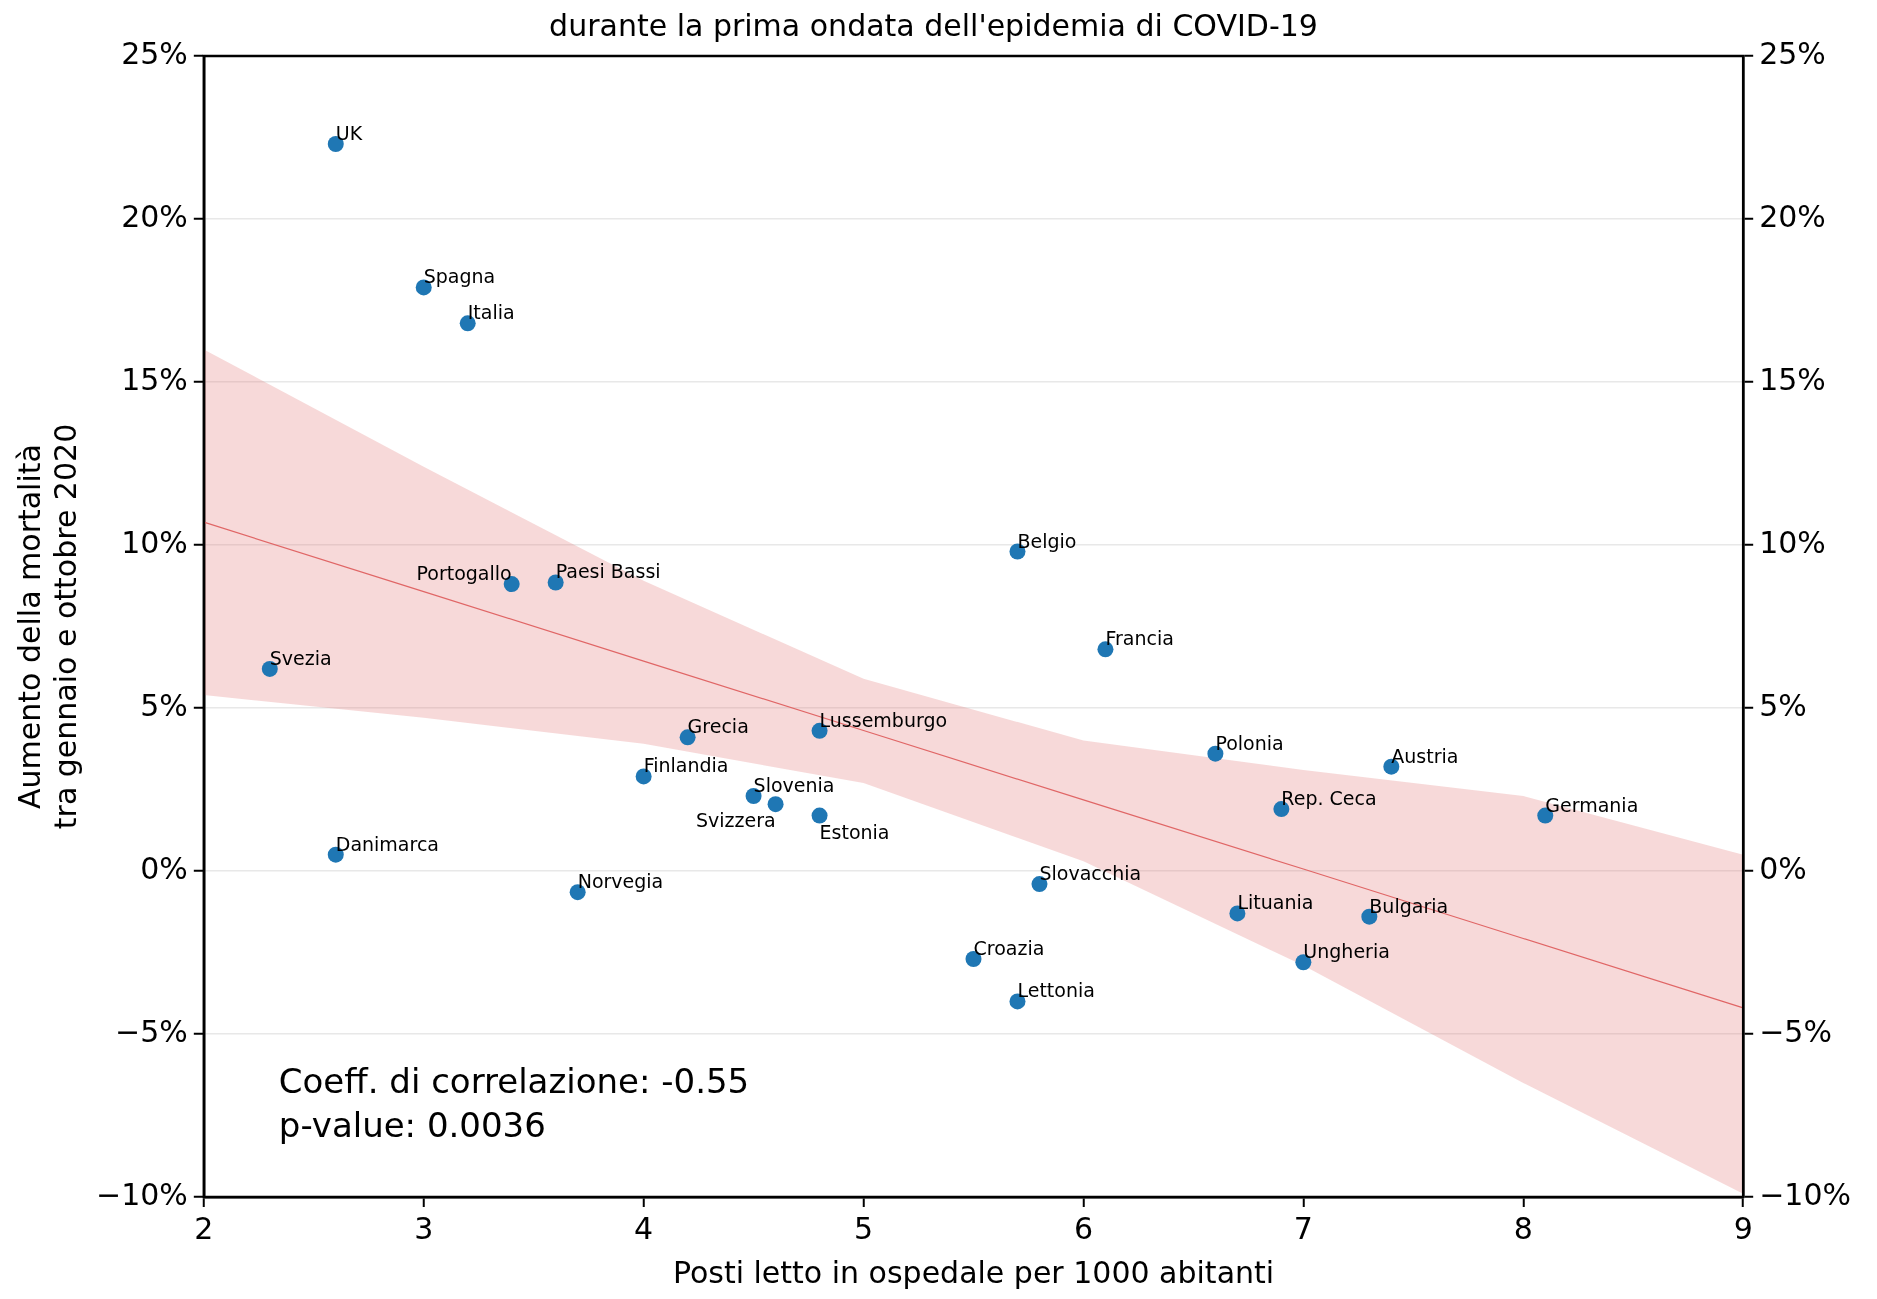 The height and width of the screenshot is (1299, 1877). Describe the element at coordinates (412, 1125) in the screenshot. I see `annotation: p-value: 0.0036` at that location.